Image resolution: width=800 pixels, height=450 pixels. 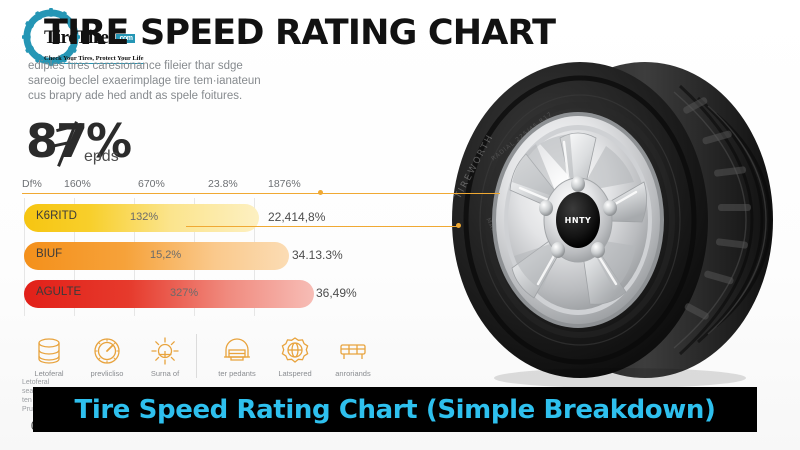 I want to click on icon-cell-3: ter pedants, so click(x=237, y=357).